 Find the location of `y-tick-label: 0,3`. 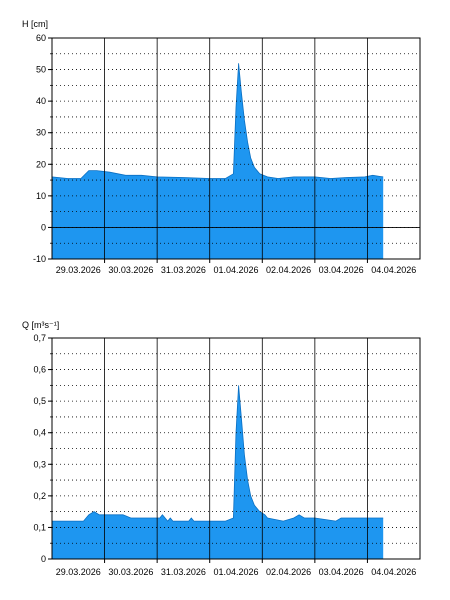

y-tick-label: 0,3 is located at coordinates (39, 464).